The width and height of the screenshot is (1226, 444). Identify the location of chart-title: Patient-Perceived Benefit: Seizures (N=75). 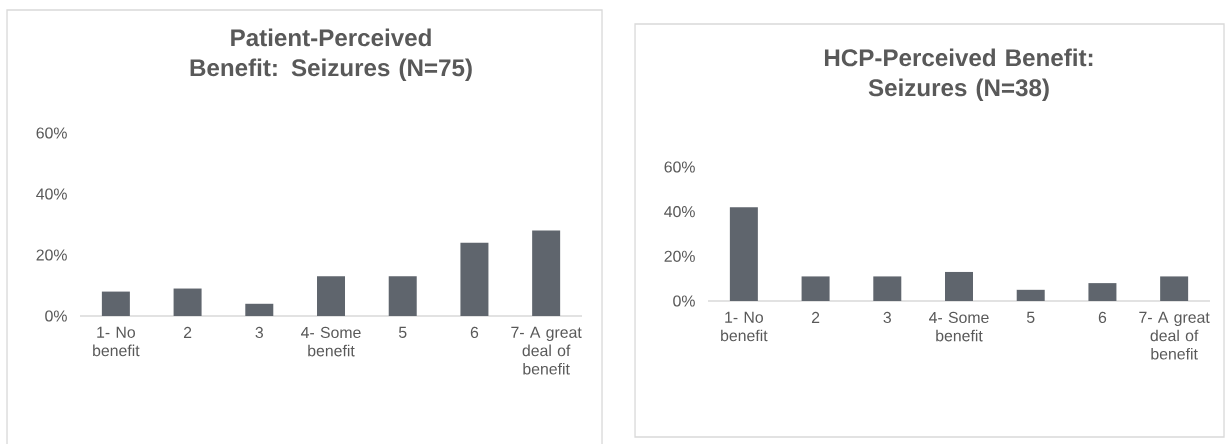
(331, 55).